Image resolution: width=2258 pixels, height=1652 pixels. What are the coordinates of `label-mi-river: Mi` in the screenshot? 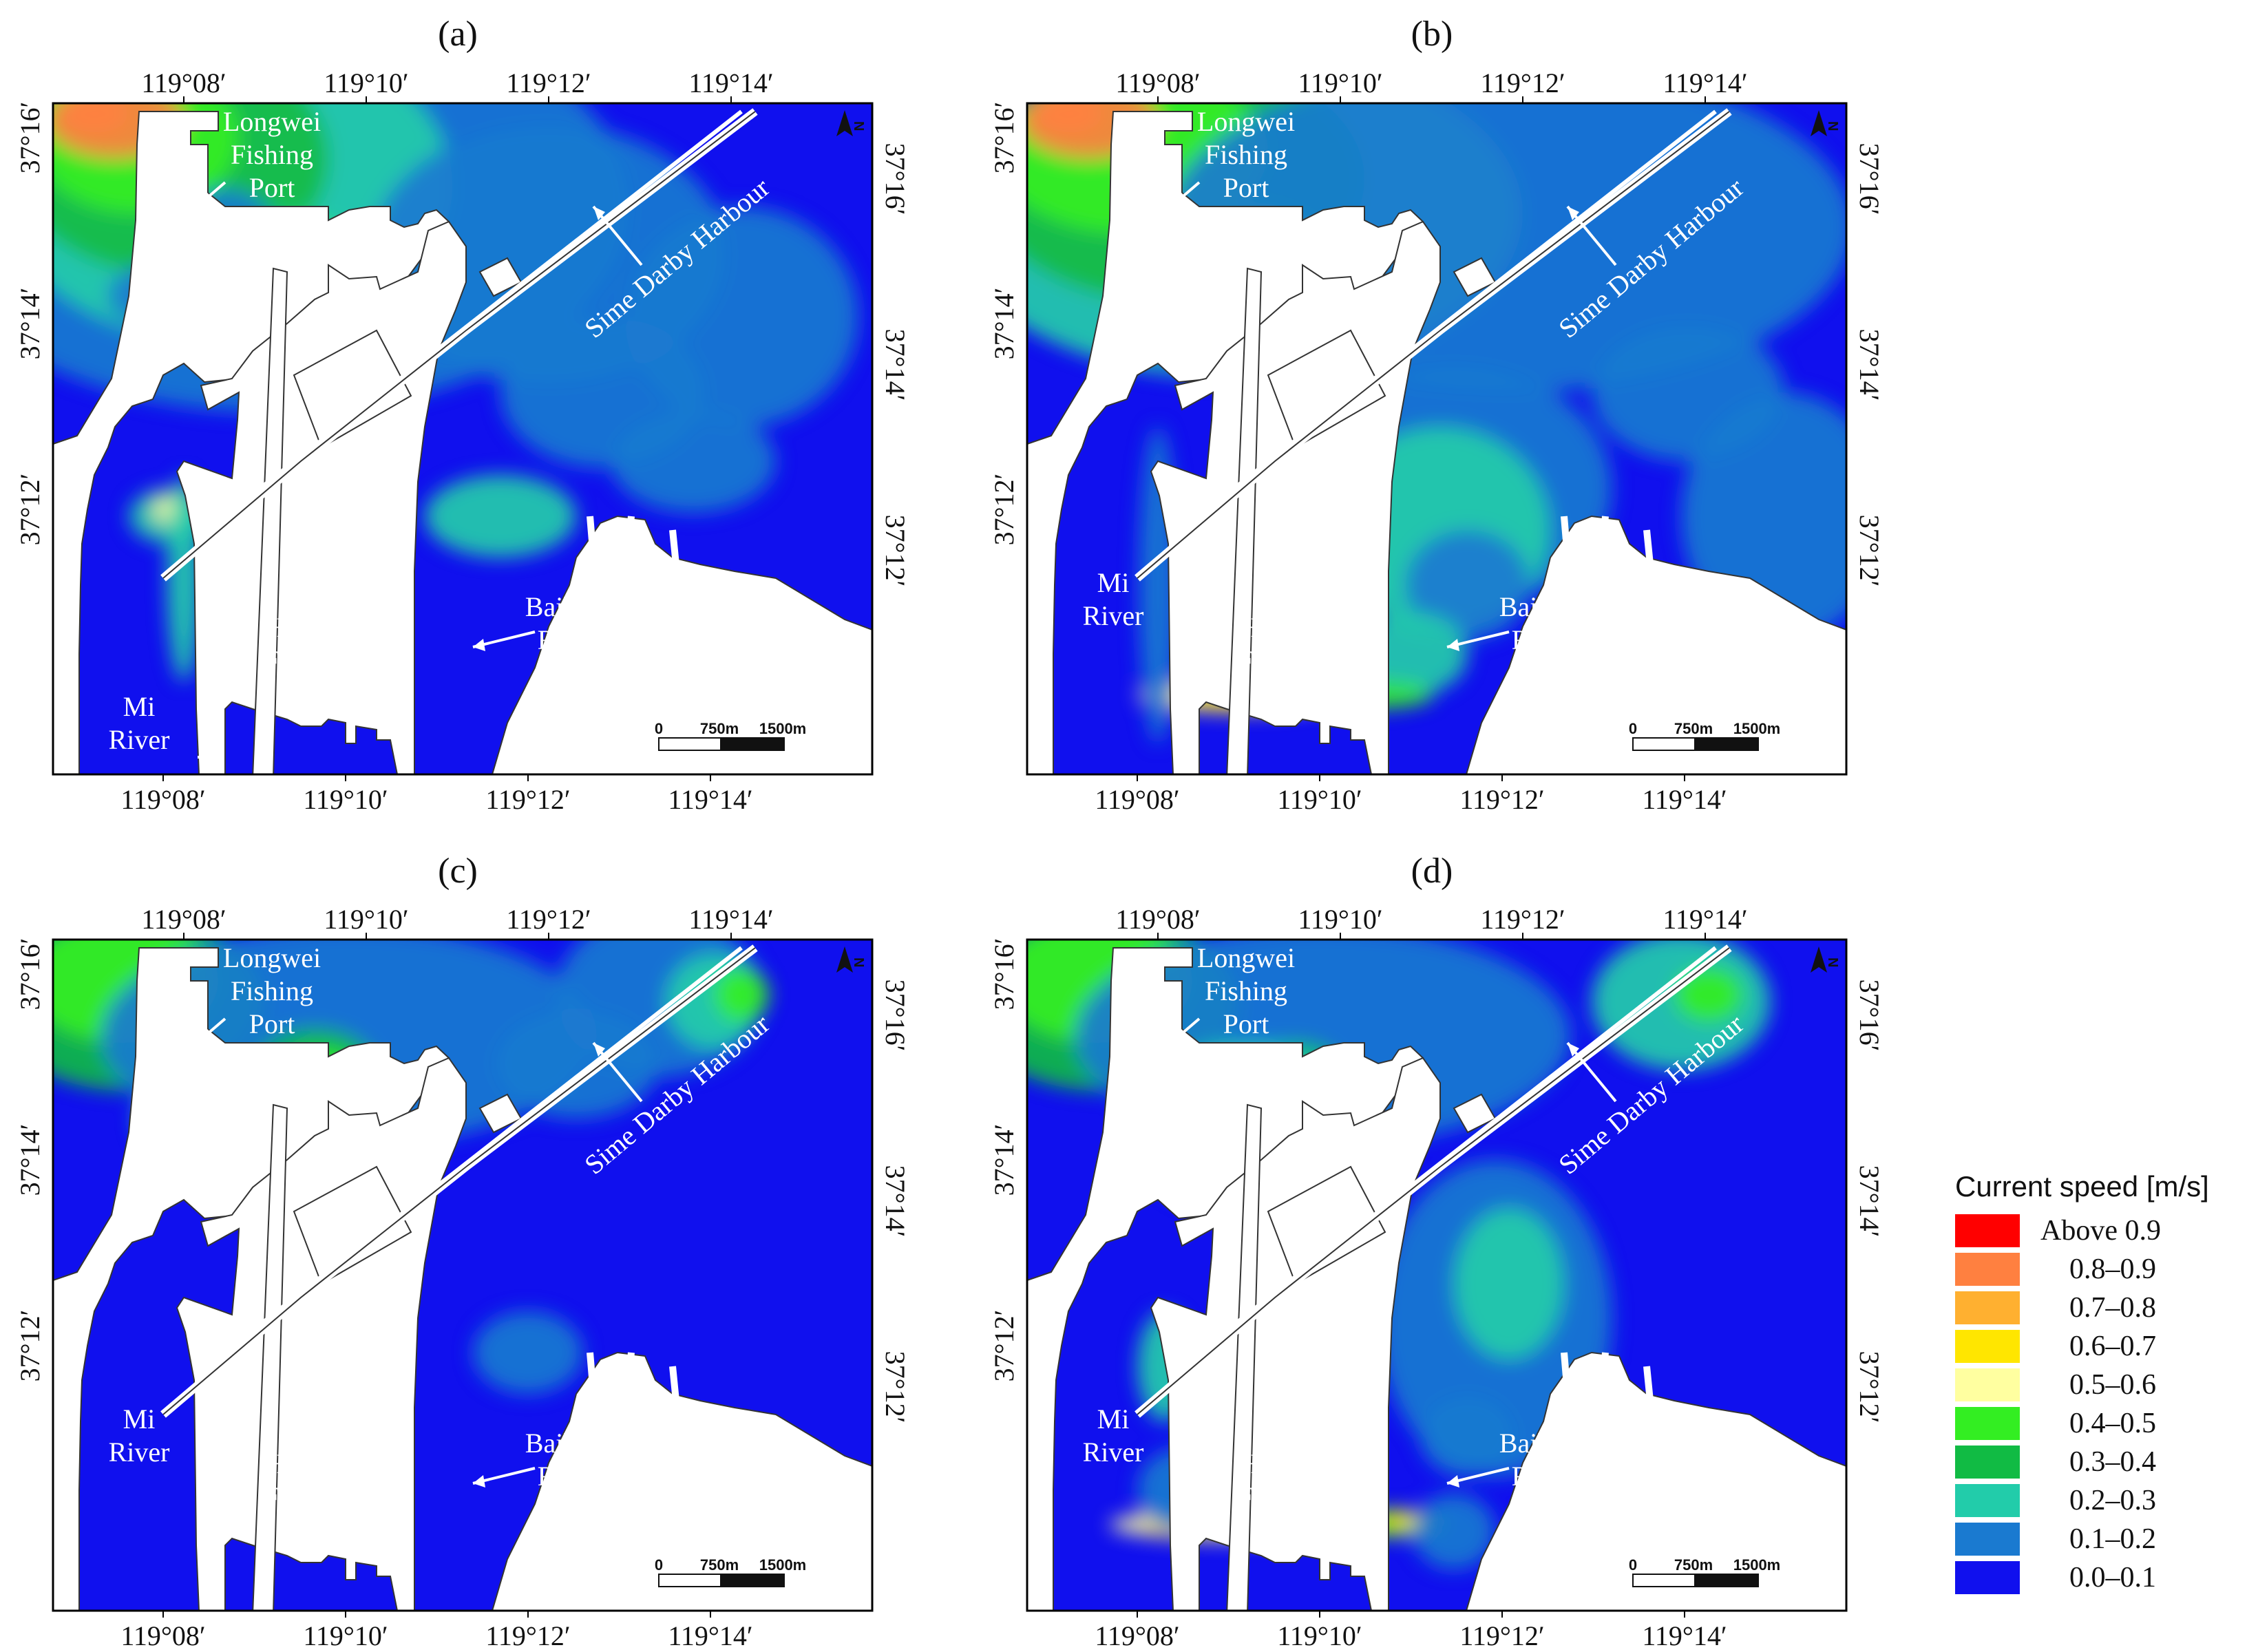 It's located at (139, 706).